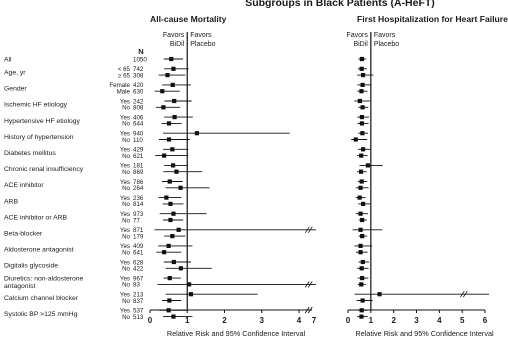 The image size is (508, 343). Describe the element at coordinates (44, 283) in the screenshot. I see `group-label: Diuretics: non-aldosterone antagonist` at that location.